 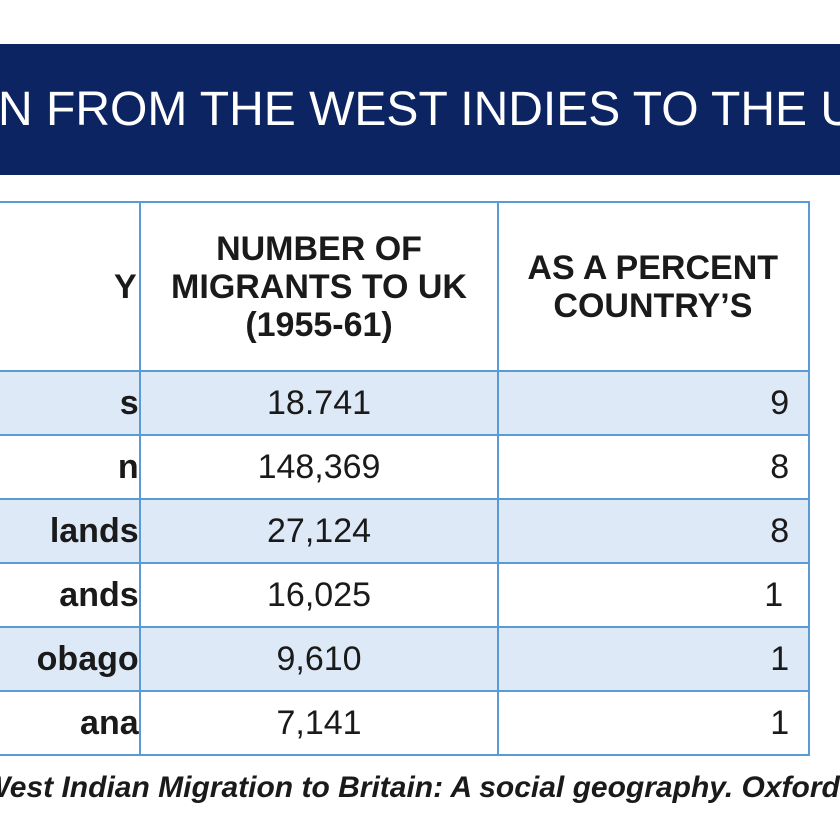 I want to click on table-row: s 18.741 9, so click(x=405, y=403).